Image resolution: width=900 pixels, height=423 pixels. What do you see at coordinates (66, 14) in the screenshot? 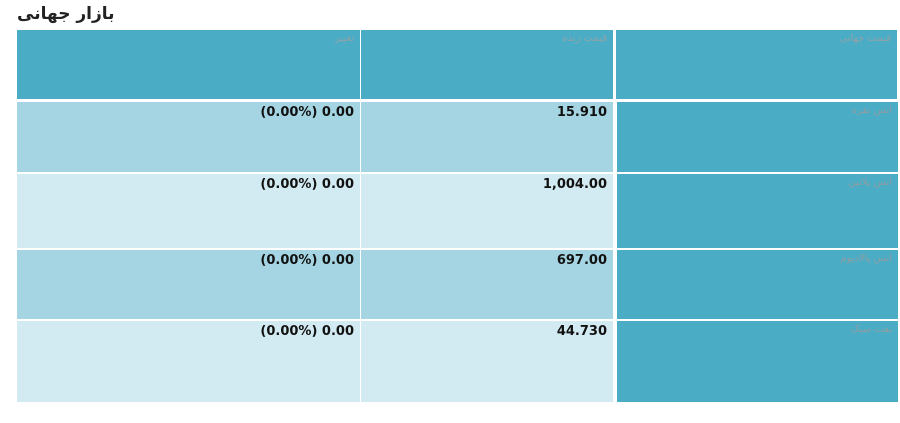
I see `page-title: بازار جهانی` at bounding box center [66, 14].